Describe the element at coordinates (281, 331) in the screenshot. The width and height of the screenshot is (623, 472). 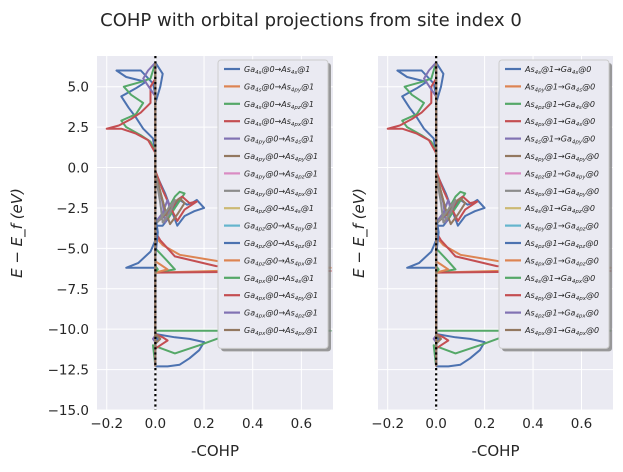
I see `legend-entry: Ga4px@0→As4px@1` at that location.